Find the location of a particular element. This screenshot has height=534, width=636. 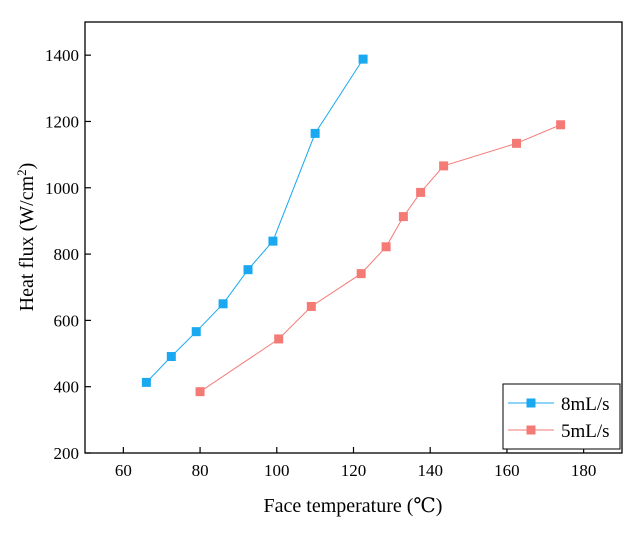

y-tick-label: 200 is located at coordinates (67, 453).